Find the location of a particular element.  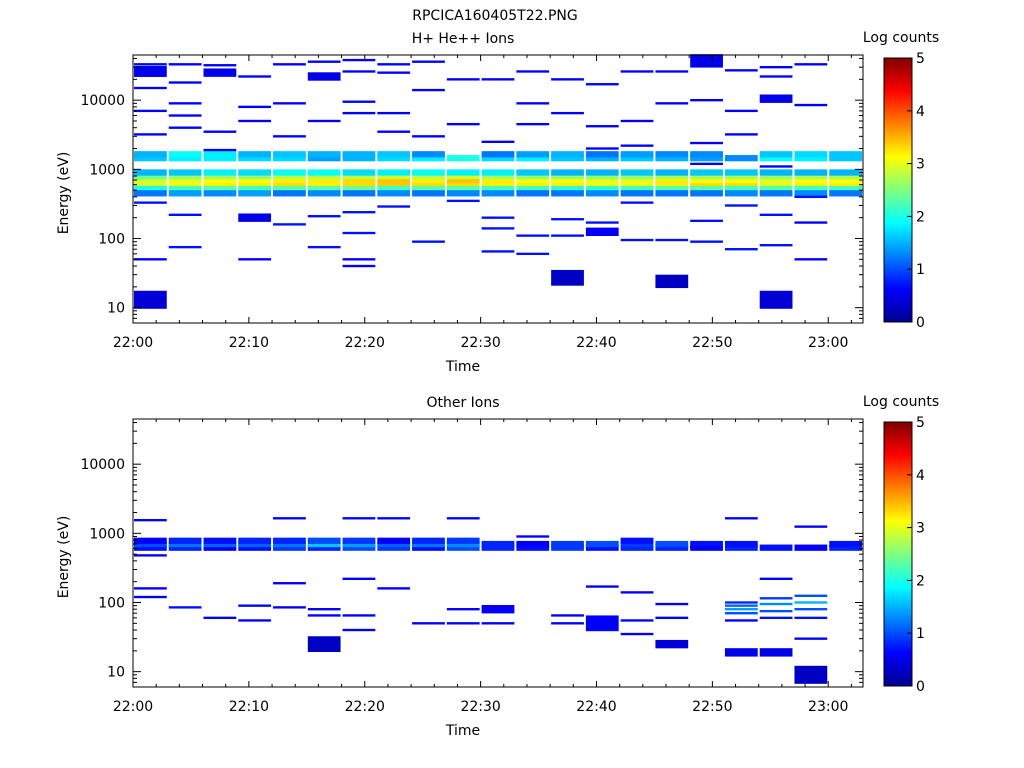

y-axis-label: Energy (eV) is located at coordinates (64, 557).